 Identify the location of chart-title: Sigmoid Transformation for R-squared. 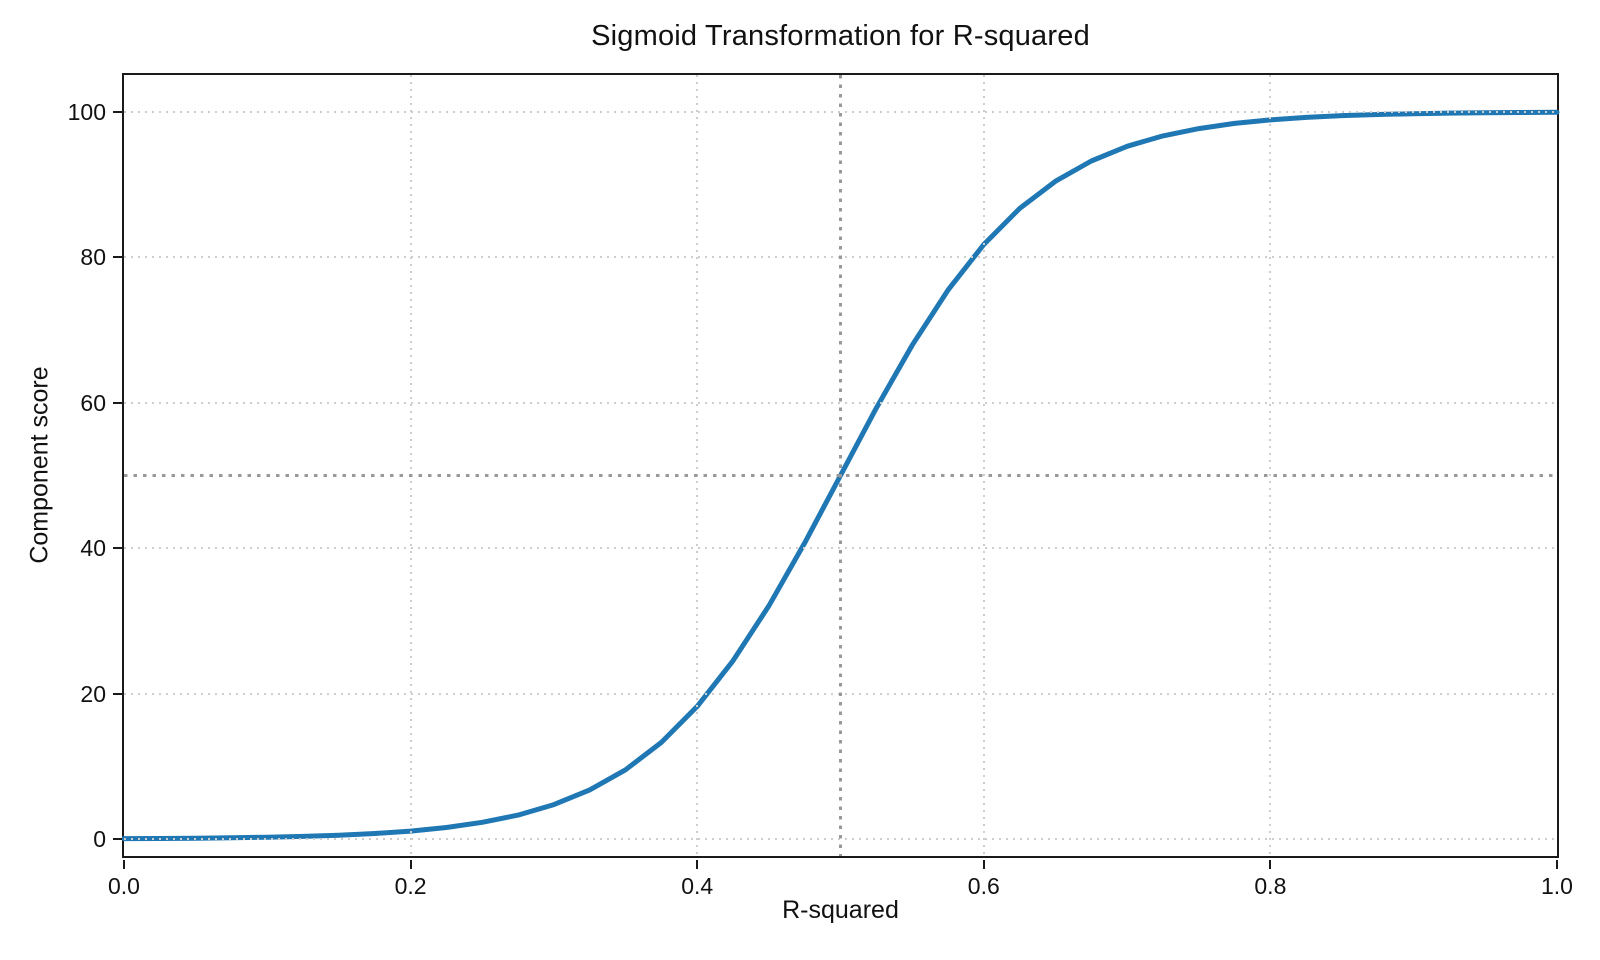
(840, 36).